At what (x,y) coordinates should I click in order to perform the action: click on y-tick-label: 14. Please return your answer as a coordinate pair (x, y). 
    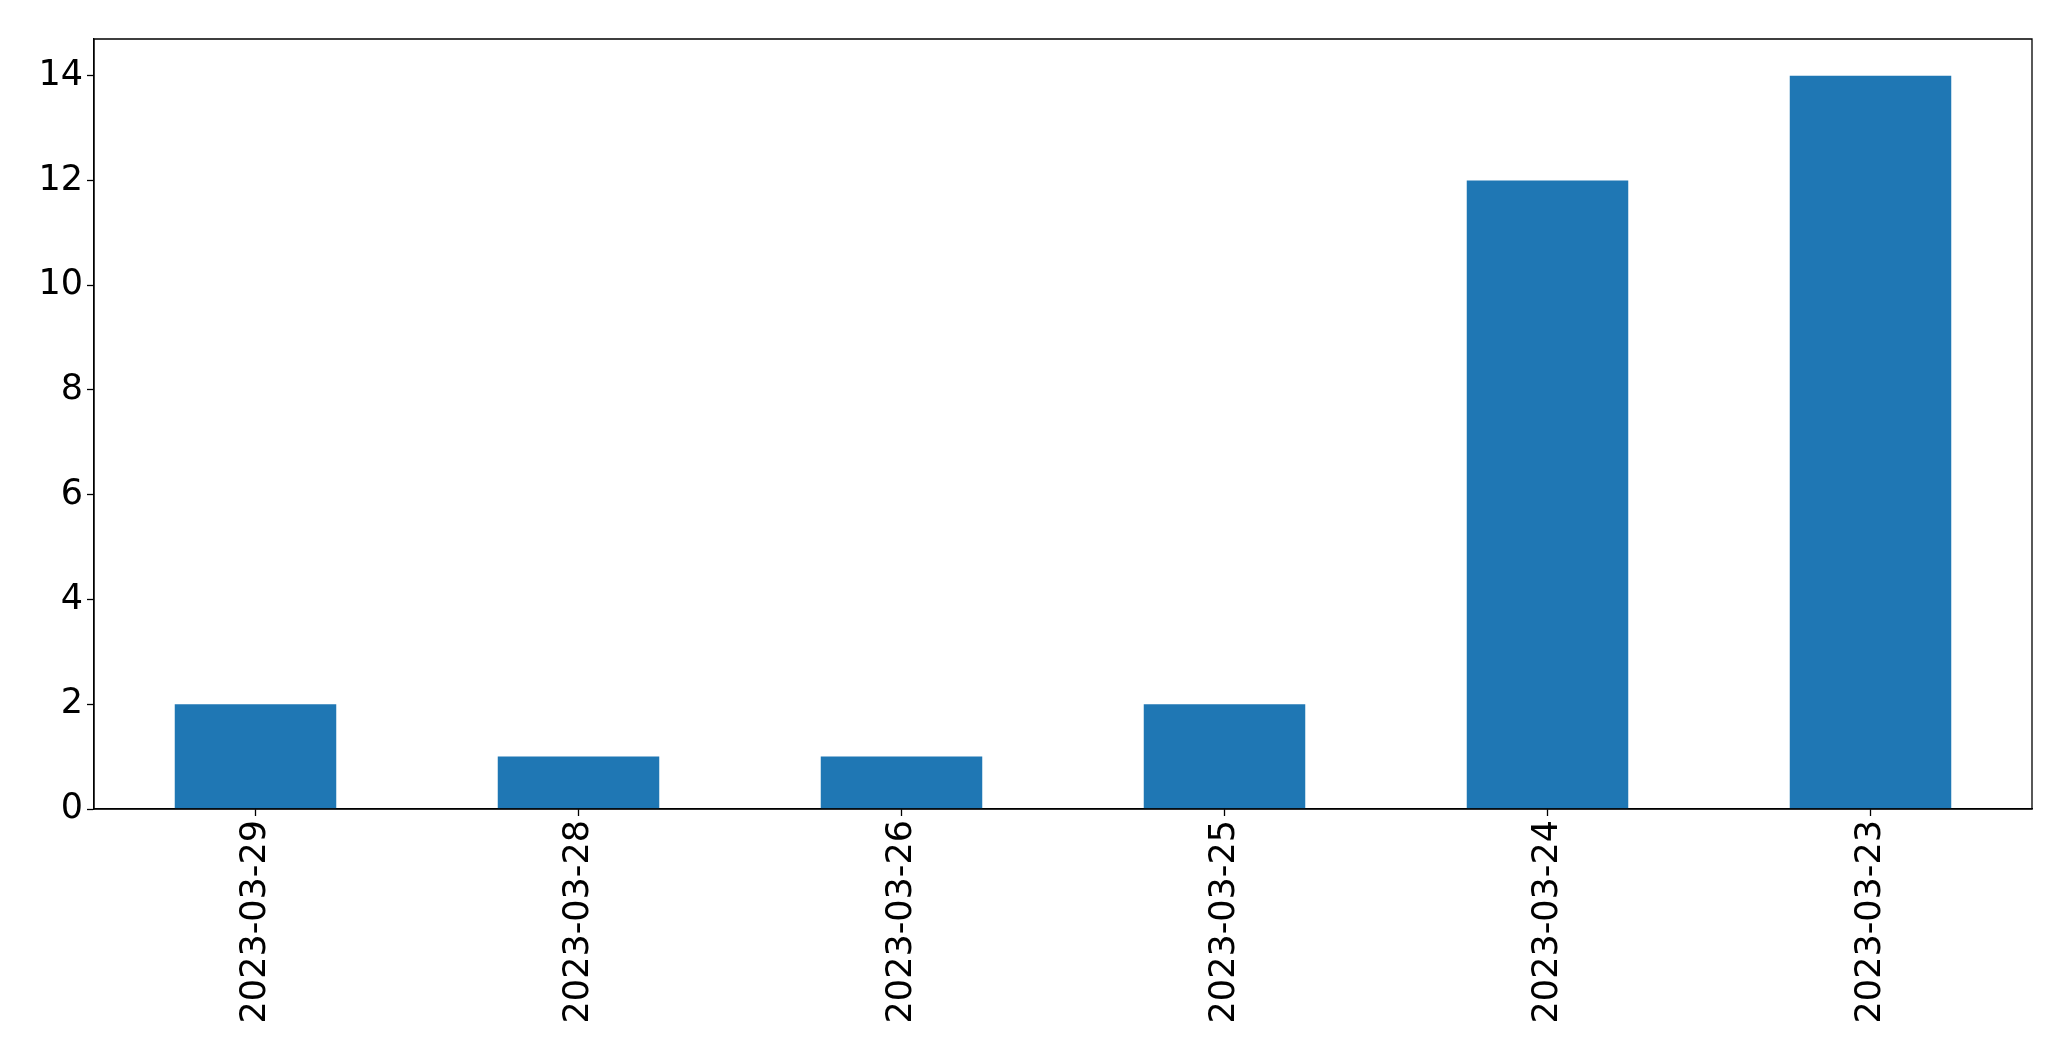
    Looking at the image, I should click on (60, 72).